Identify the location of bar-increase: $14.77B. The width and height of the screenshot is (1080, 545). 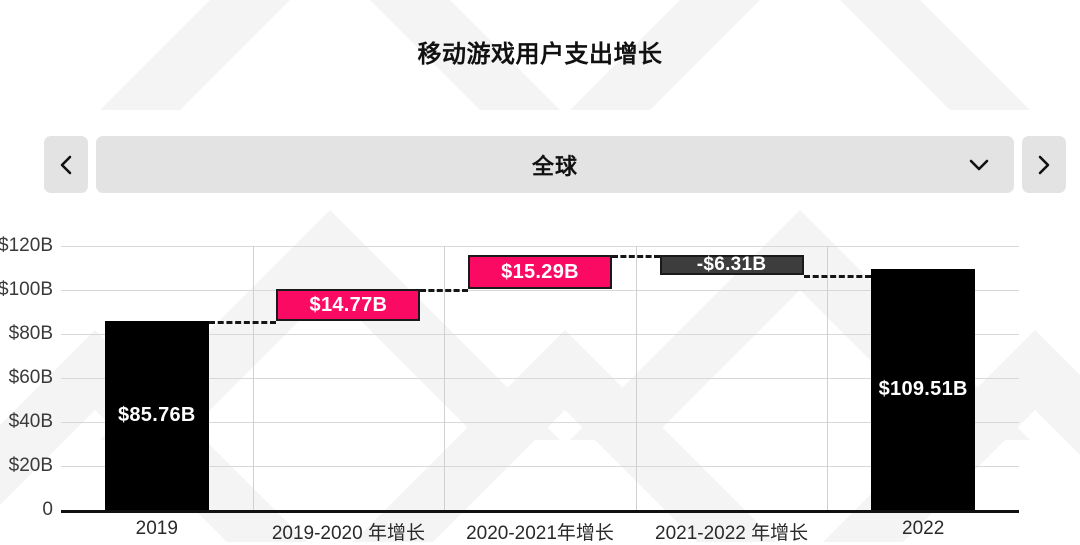
(348, 305).